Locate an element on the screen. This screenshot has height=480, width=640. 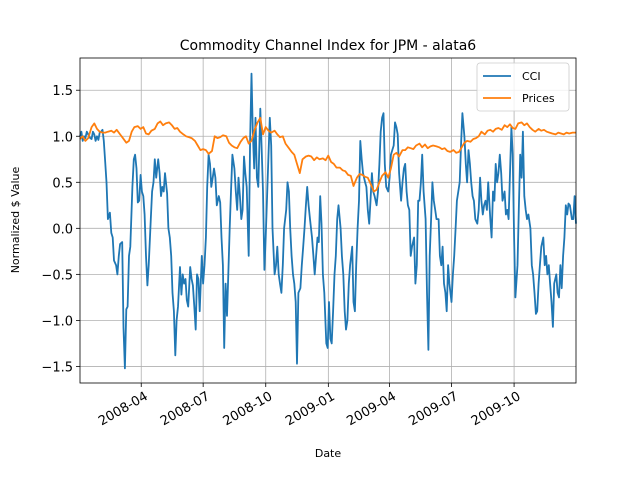
x-axis-label: Date is located at coordinates (328, 453).